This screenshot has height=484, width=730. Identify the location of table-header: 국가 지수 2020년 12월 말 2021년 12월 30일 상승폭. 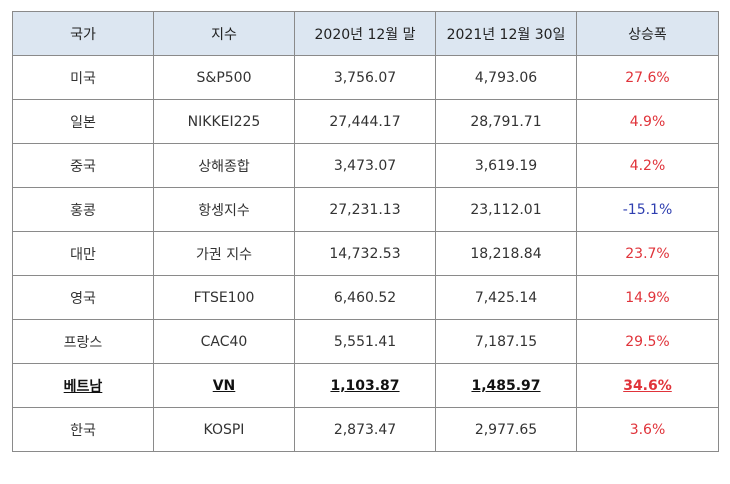
(365, 33).